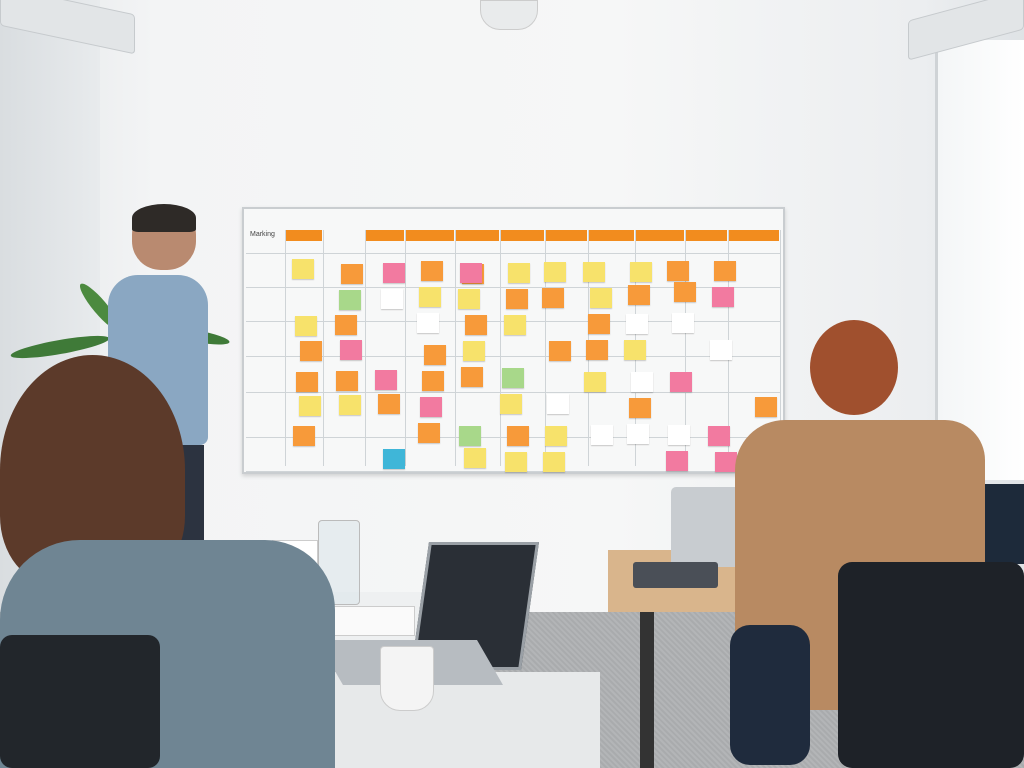 The width and height of the screenshot is (1024, 768). Describe the element at coordinates (164, 218) in the screenshot. I see `standing-man-hair` at that location.